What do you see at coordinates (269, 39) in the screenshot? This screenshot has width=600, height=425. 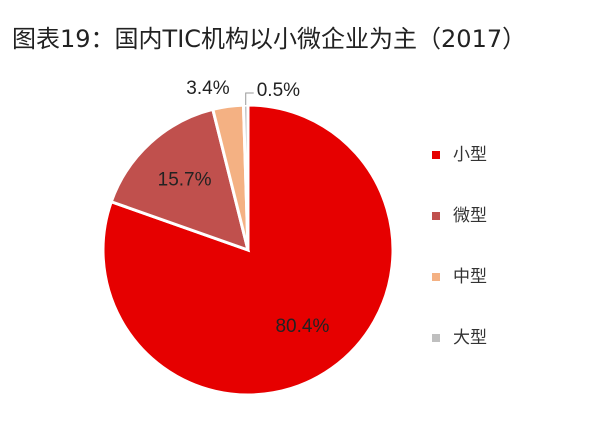 I see `chart-title: 图表19：国内TIC机构以小微企业为主（2017）` at bounding box center [269, 39].